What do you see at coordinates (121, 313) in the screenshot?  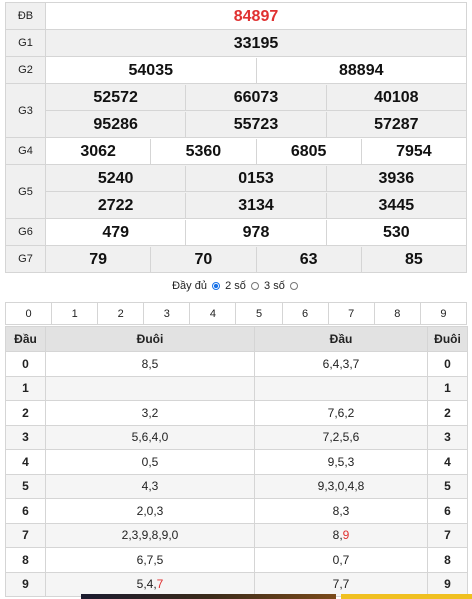 I see `digit-filter-2: 2` at bounding box center [121, 313].